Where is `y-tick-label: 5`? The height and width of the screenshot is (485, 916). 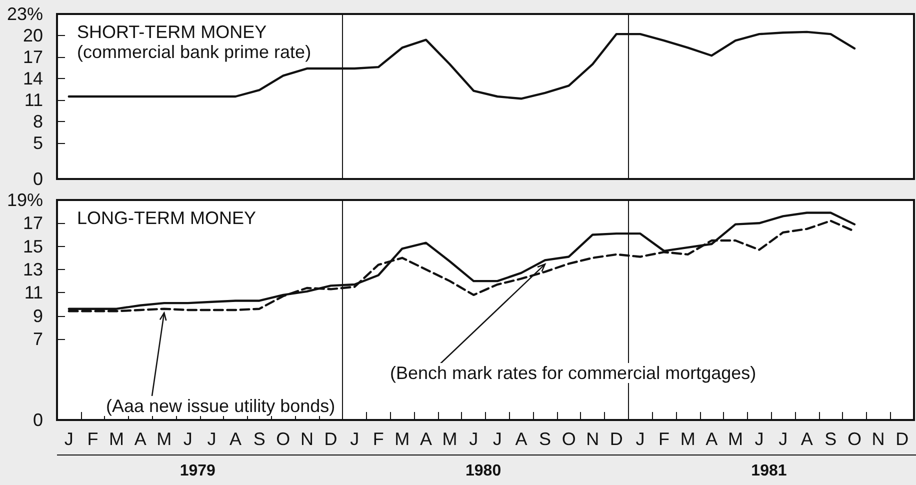 y-tick-label: 5 is located at coordinates (37, 143).